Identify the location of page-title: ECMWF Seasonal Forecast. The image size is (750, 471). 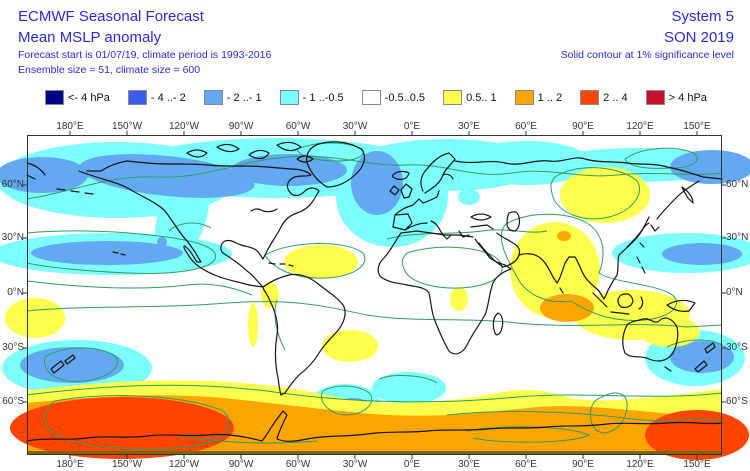
(111, 16).